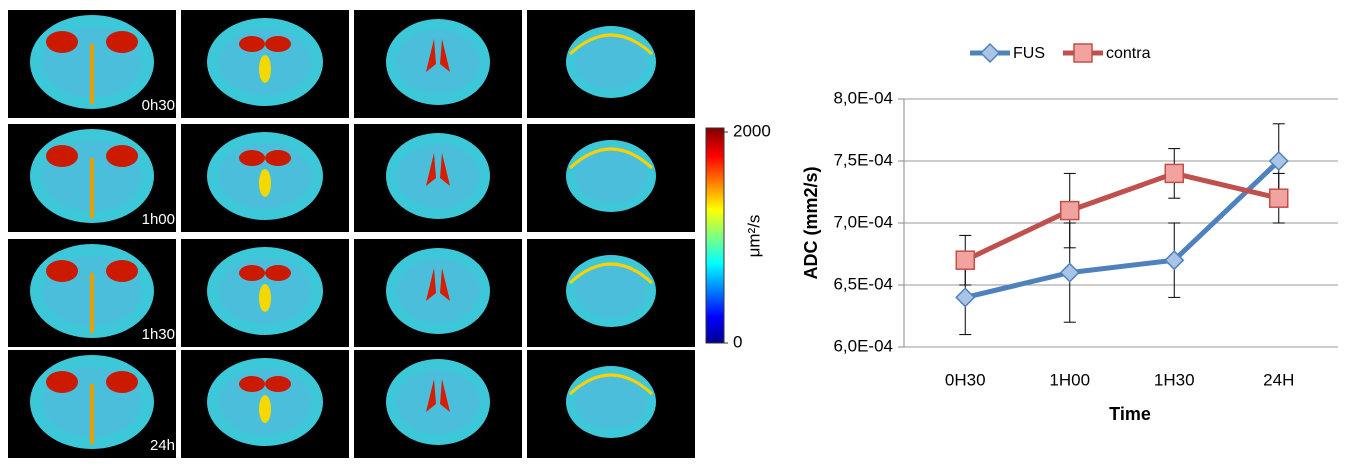  What do you see at coordinates (1130, 414) in the screenshot?
I see `x-axis-label: Time` at bounding box center [1130, 414].